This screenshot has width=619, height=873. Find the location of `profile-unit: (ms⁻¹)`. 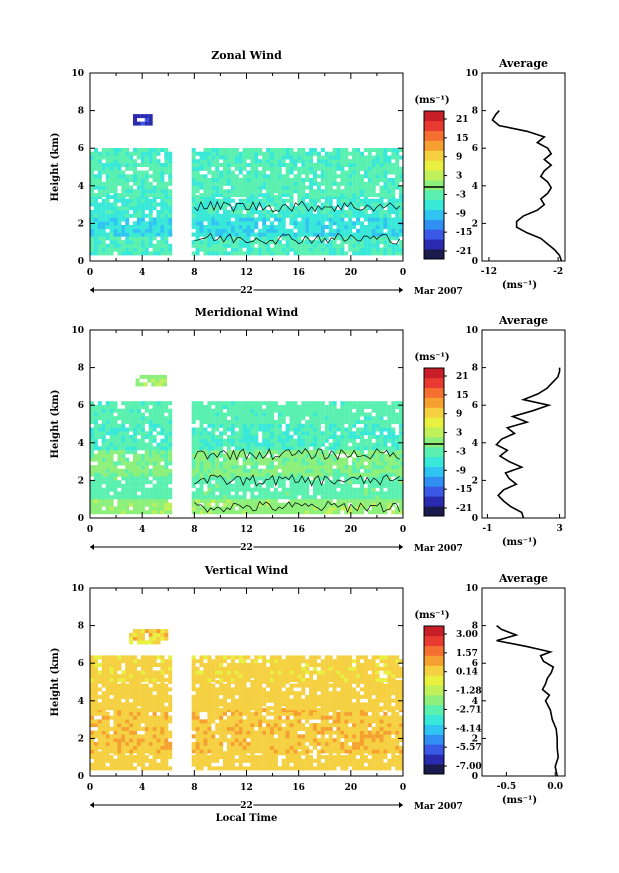

profile-unit: (ms⁻¹) is located at coordinates (519, 542).